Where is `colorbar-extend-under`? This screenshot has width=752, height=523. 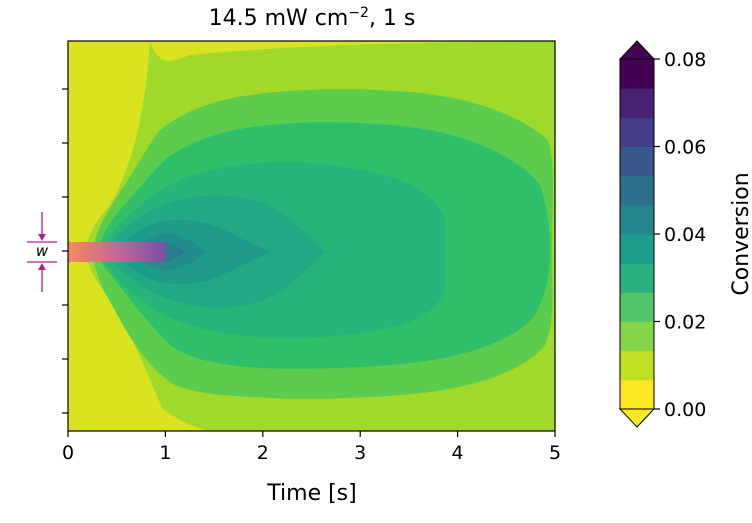
colorbar-extend-under is located at coordinates (637, 418).